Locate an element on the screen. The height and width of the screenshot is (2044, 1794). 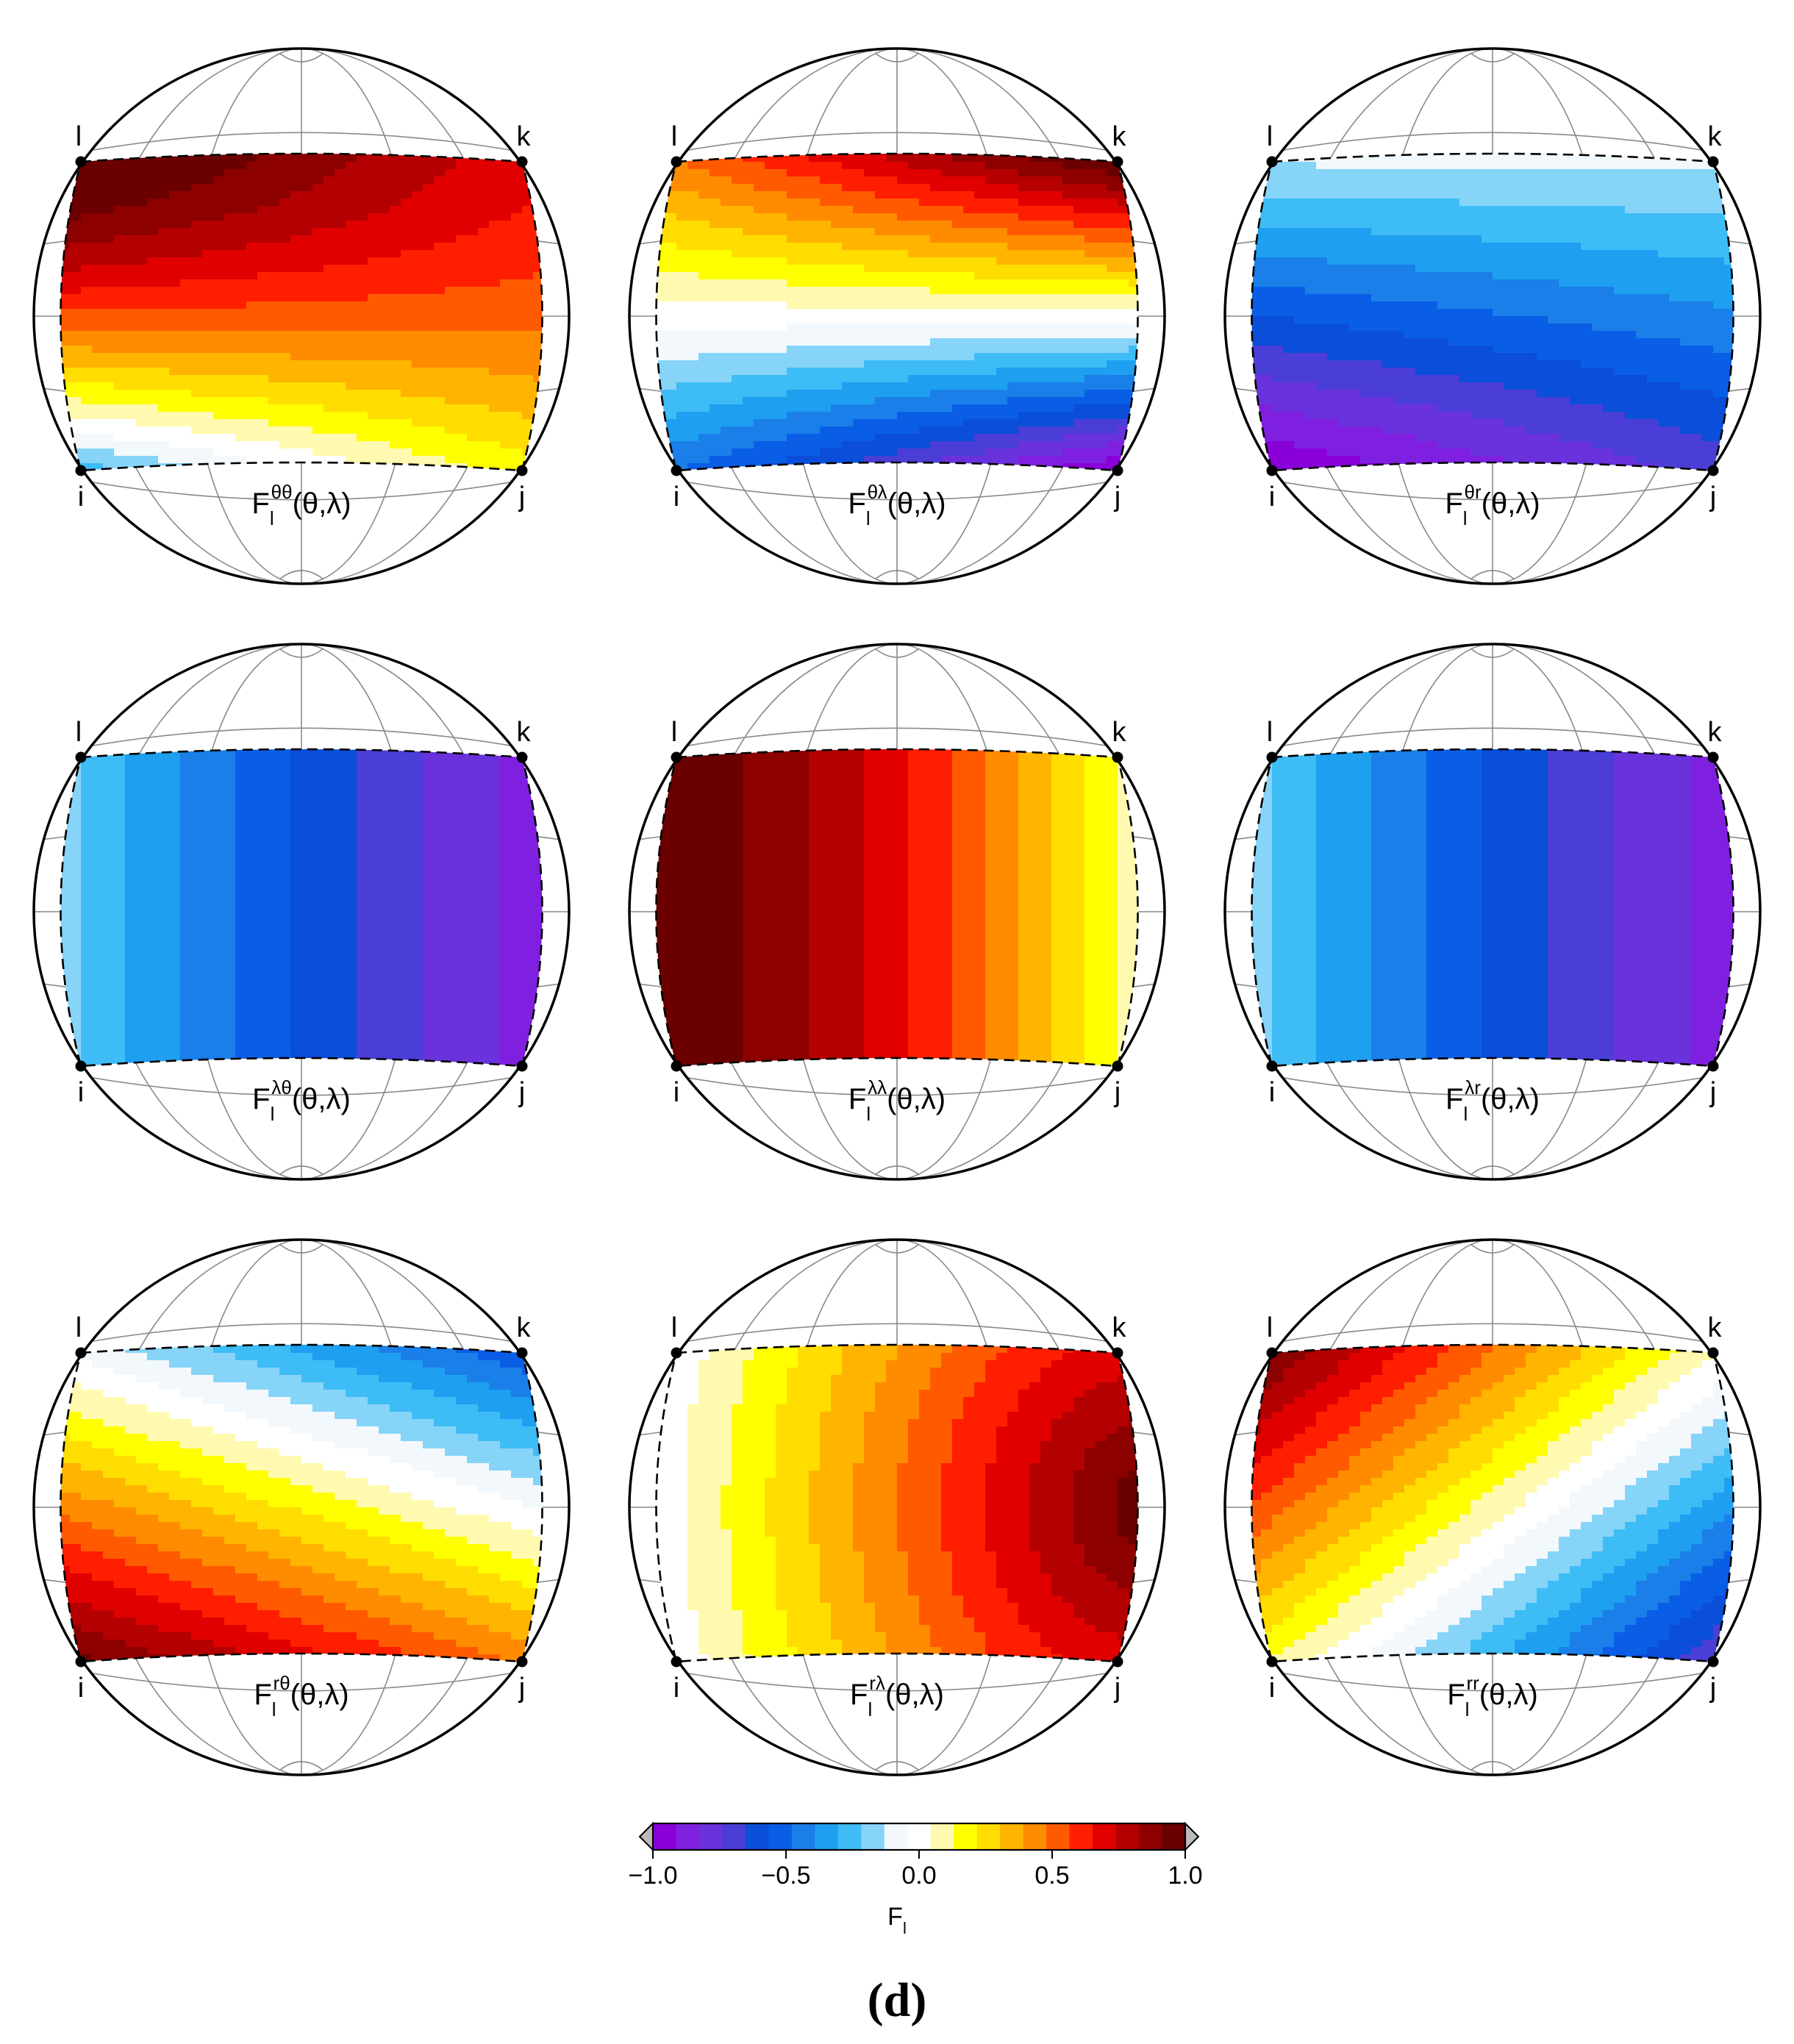
panel-lambda-lambda: l k i j Flλλ(θ,λ) is located at coordinates (897, 912).